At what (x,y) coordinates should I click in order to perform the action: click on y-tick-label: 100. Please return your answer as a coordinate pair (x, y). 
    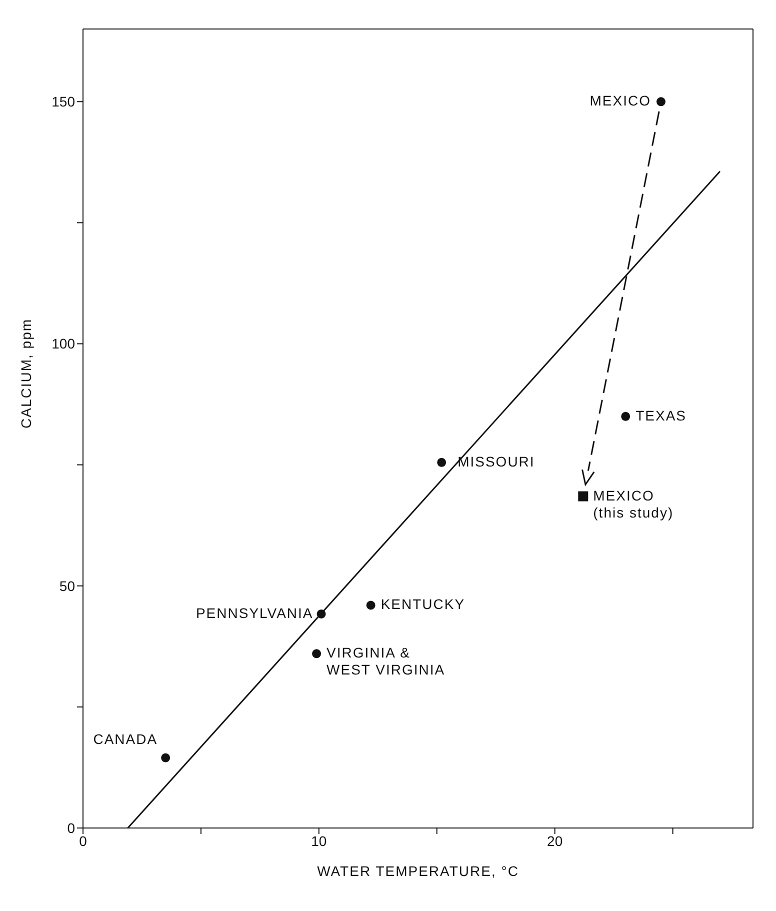
    Looking at the image, I should click on (64, 344).